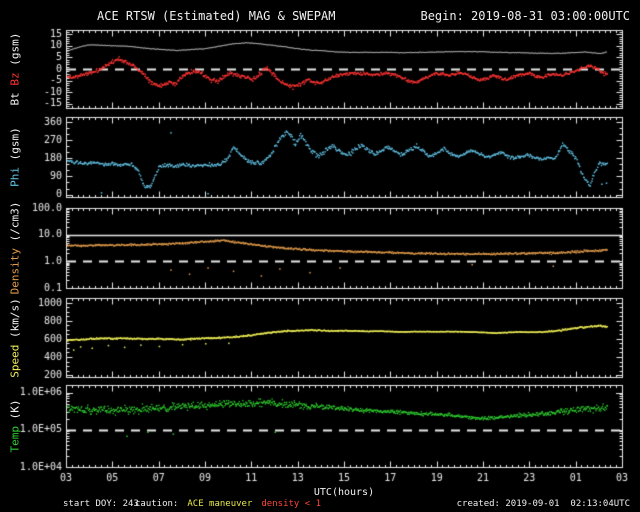 This screenshot has height=512, width=640. Describe the element at coordinates (15, 412) in the screenshot. I see `y-axis-label-part: (K)` at that location.